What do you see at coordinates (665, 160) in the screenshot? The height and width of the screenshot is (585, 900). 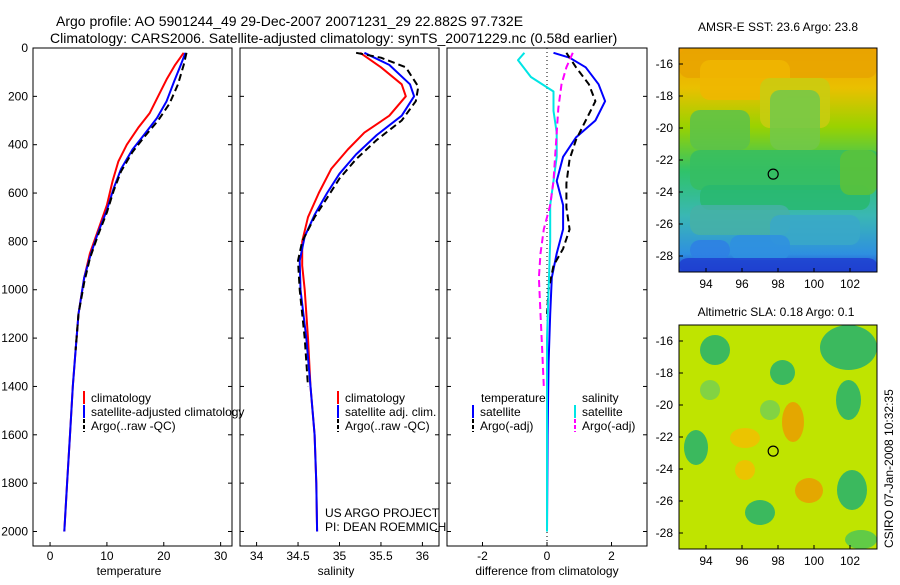 I see `sst-map-ytick-label: -22` at bounding box center [665, 160].